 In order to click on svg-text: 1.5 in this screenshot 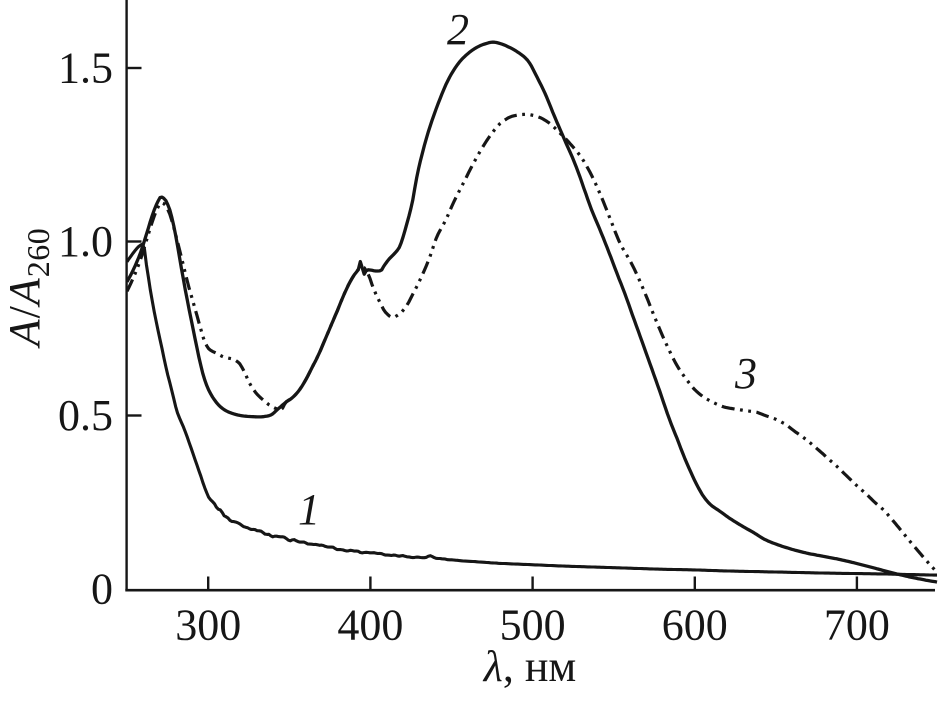, I will do `click(85, 68)`.